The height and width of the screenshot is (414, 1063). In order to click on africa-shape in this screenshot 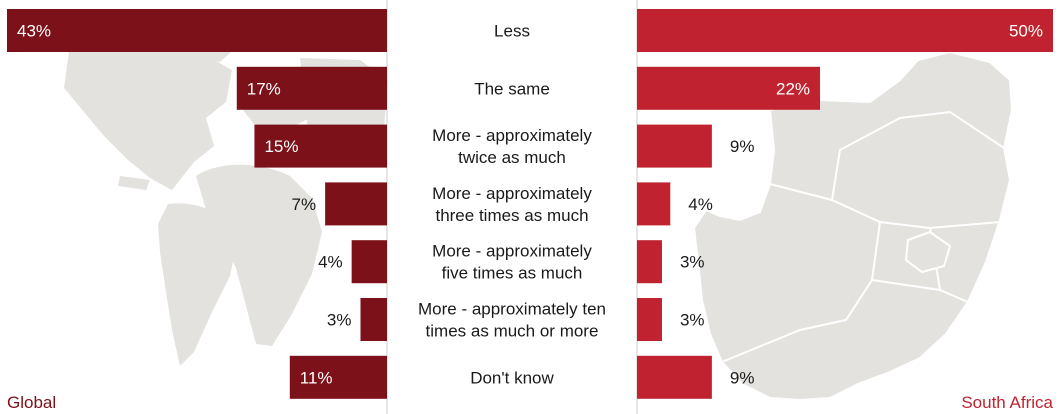, I will do `click(259, 255)`.